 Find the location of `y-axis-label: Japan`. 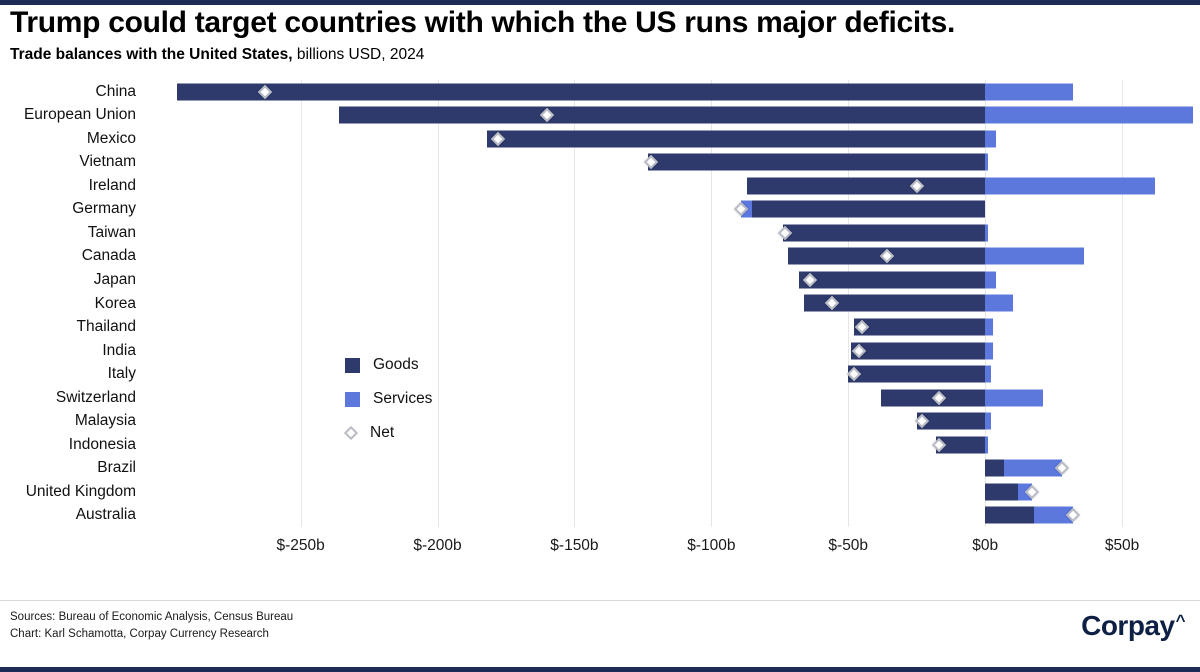

y-axis-label: Japan is located at coordinates (114, 280).